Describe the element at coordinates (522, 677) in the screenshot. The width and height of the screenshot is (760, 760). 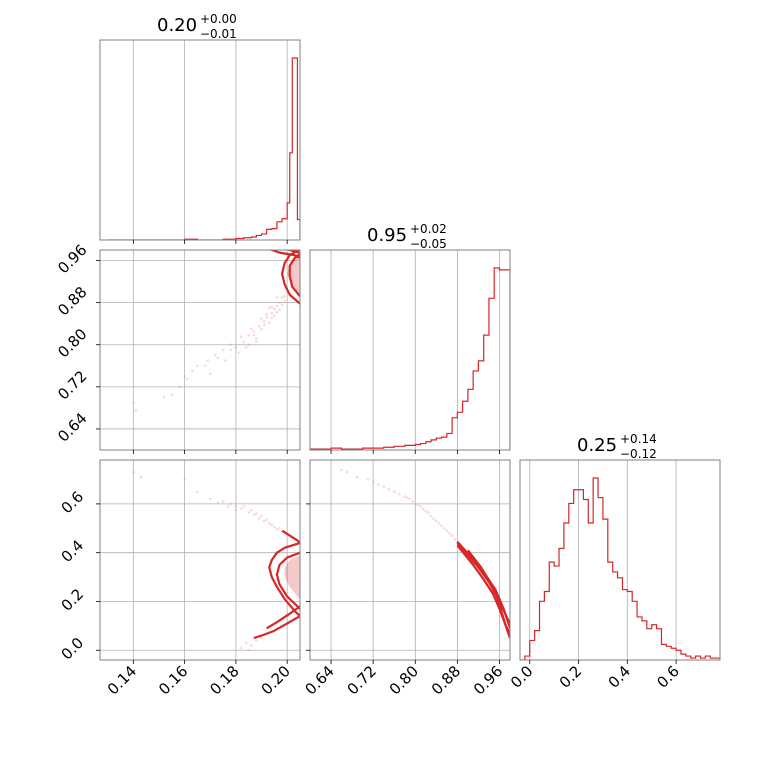
I see `xtick-label-param-3-0: 0.0` at that location.